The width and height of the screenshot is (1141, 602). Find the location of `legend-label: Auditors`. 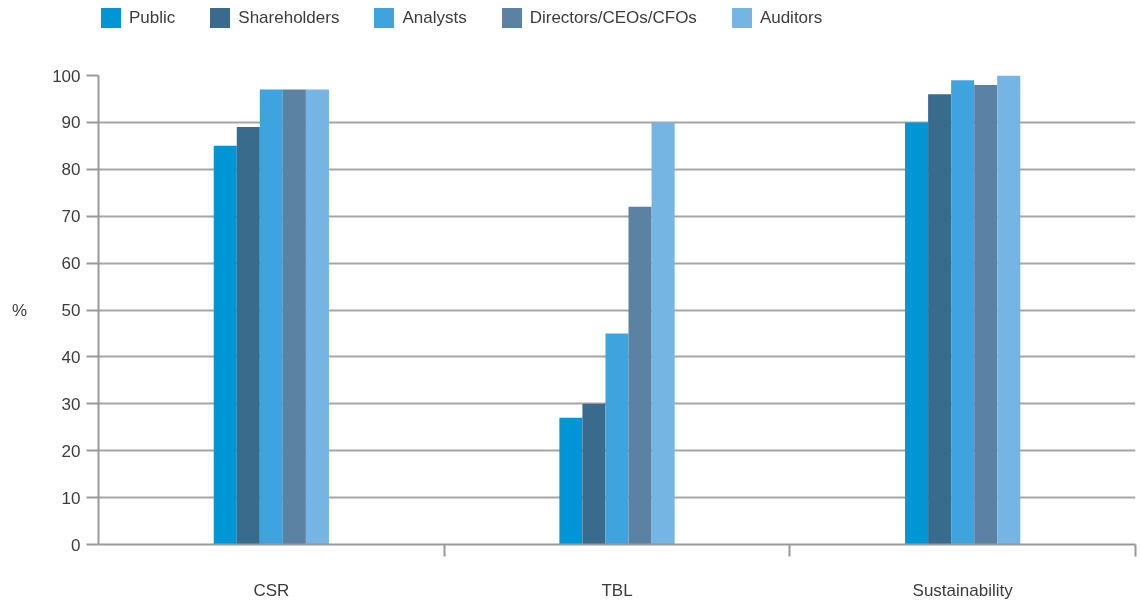

legend-label: Auditors is located at coordinates (791, 17).